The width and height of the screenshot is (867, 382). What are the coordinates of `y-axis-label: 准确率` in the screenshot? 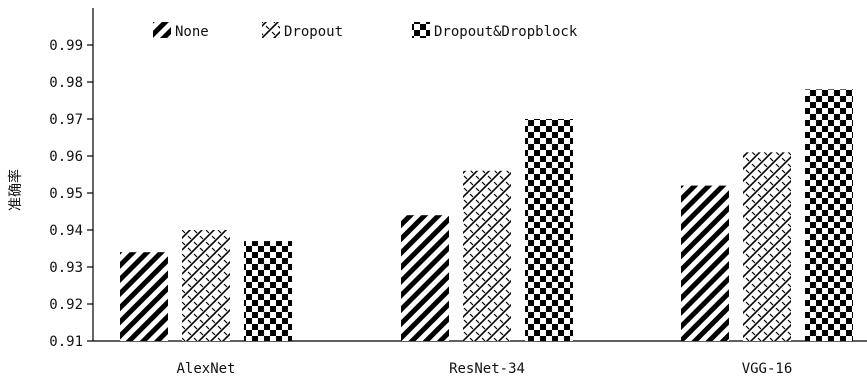 It's located at (15, 190).